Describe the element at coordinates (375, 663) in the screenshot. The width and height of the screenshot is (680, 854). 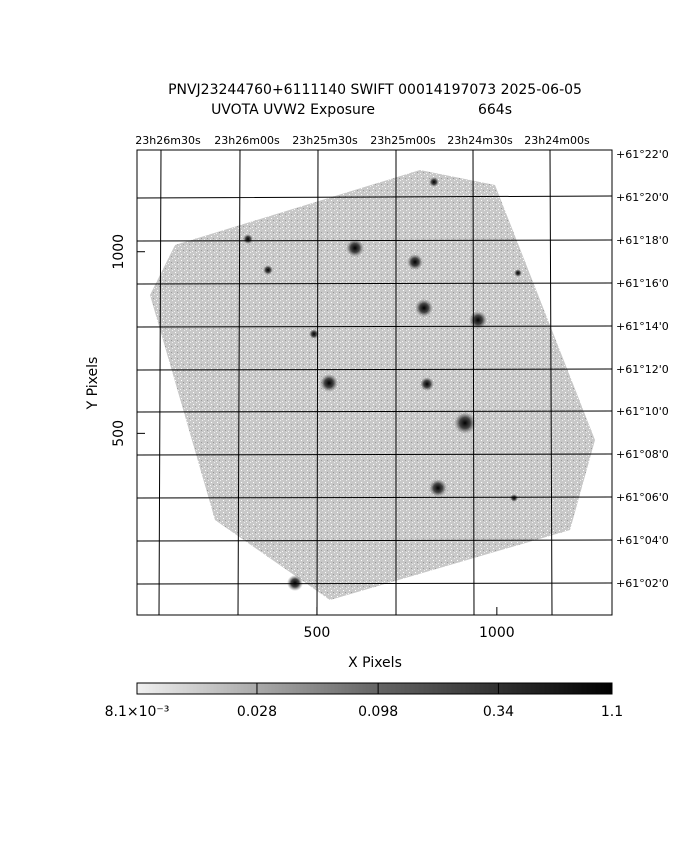
I see `x-axis-label: X Pixels` at that location.